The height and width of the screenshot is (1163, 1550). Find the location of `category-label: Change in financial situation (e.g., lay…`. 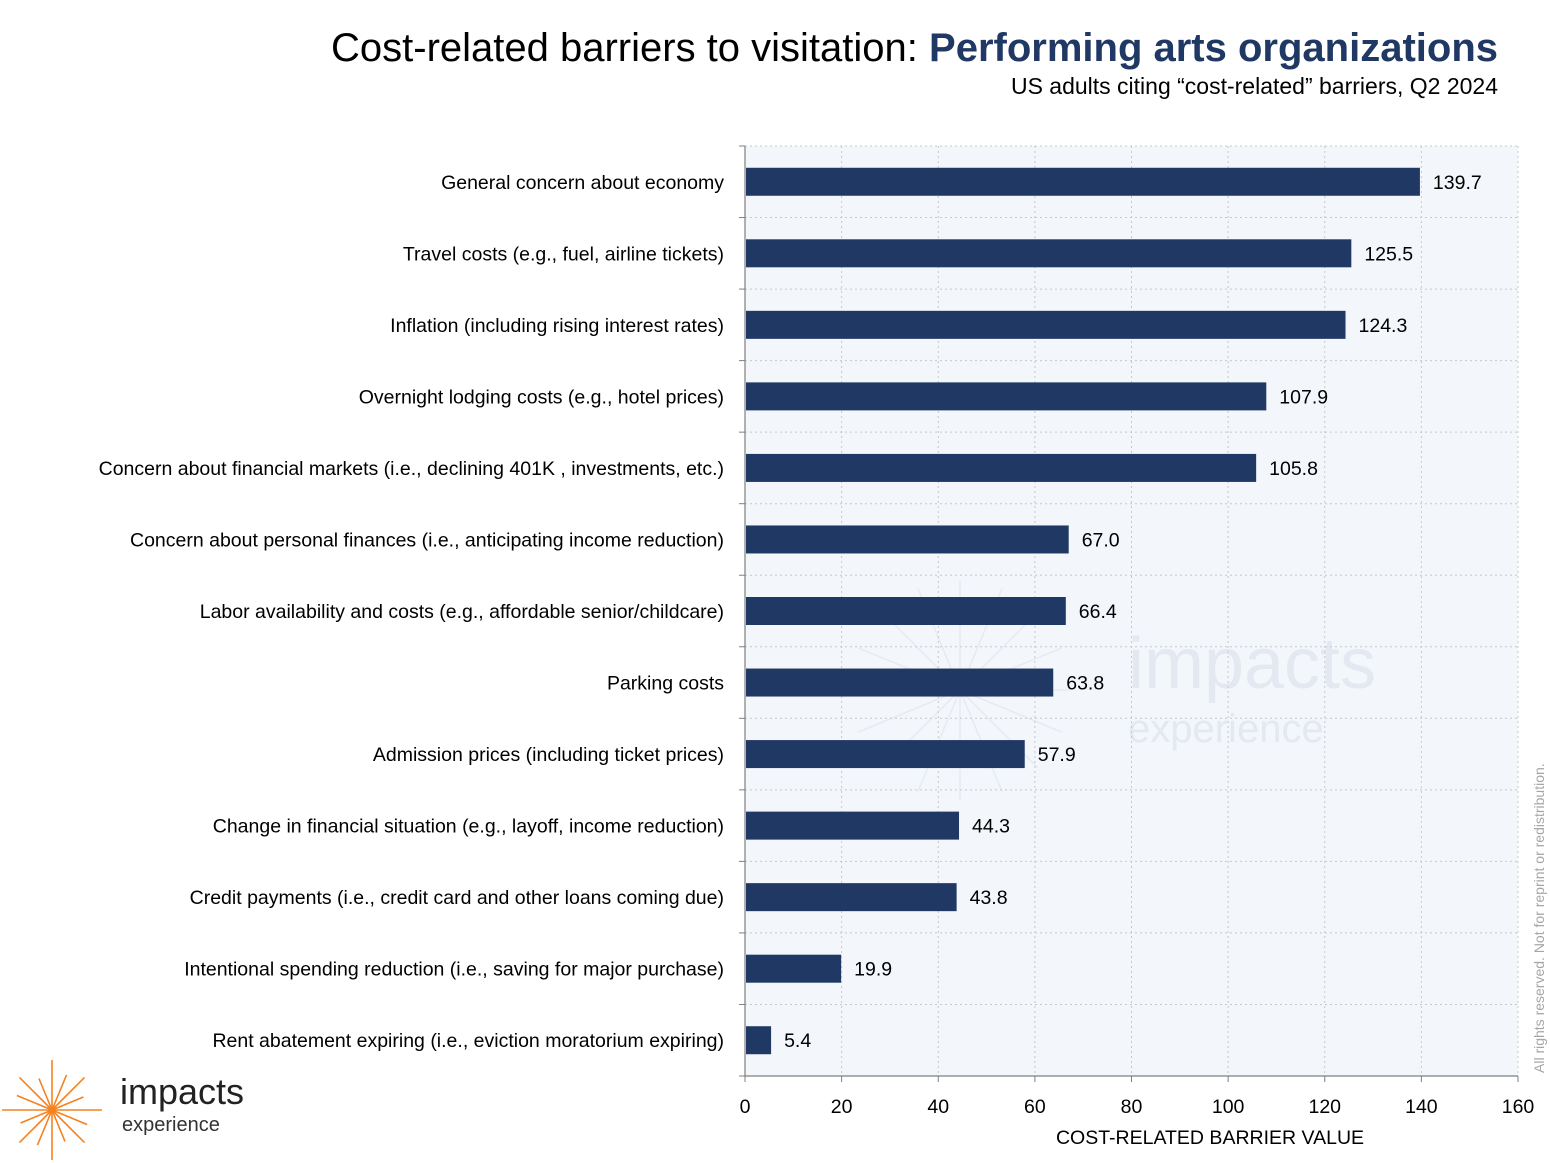

category-label: Change in financial situation (e.g., lay… is located at coordinates (468, 827).